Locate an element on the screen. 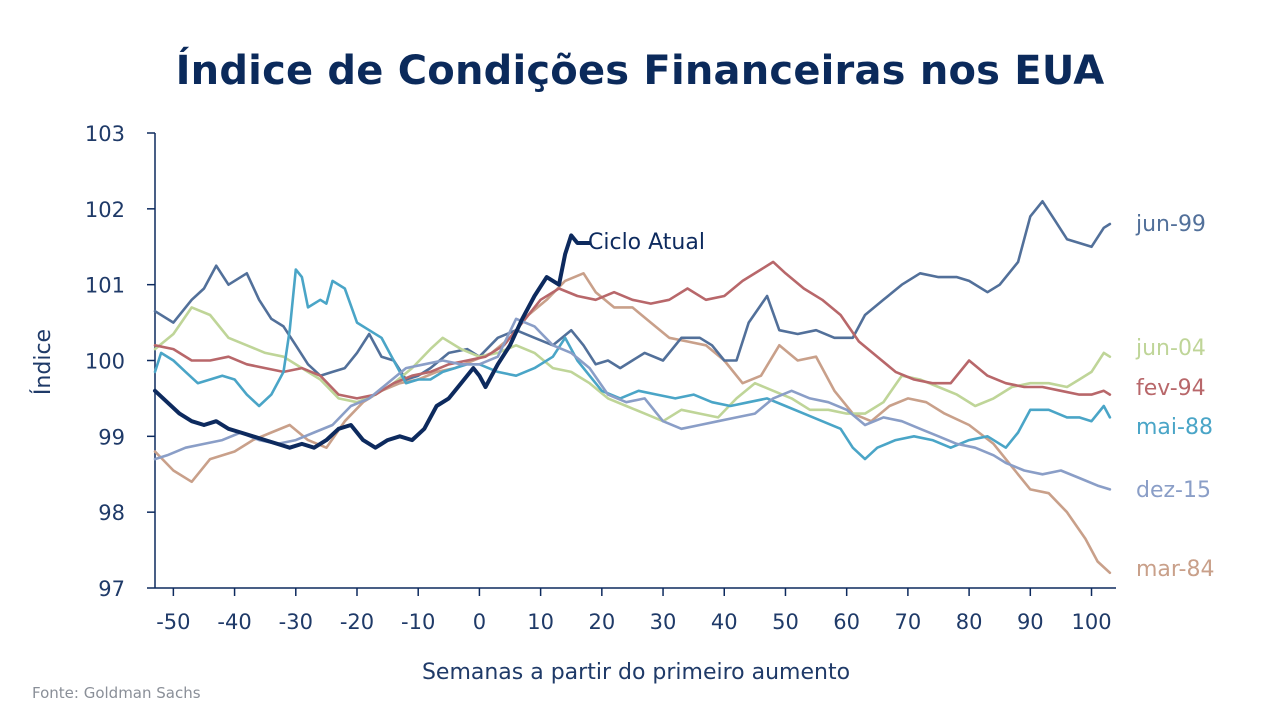  y-tick-label: 98 is located at coordinates (111, 513).